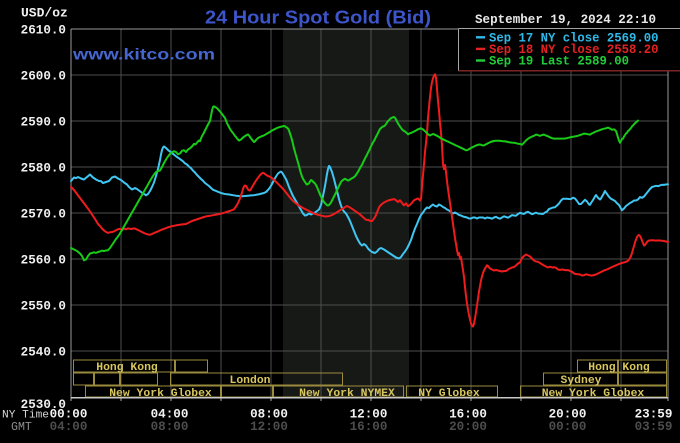 This screenshot has height=443, width=680. What do you see at coordinates (574, 50) in the screenshot?
I see `svg-text: Sep 18 NY close 2558.20` at bounding box center [574, 50].